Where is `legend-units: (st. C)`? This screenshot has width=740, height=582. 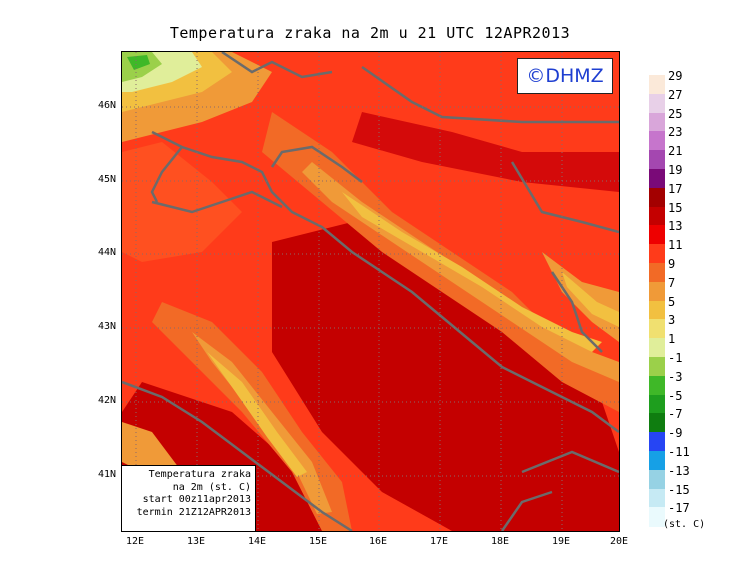
legend-units: (st. C) is located at coordinates (684, 524).